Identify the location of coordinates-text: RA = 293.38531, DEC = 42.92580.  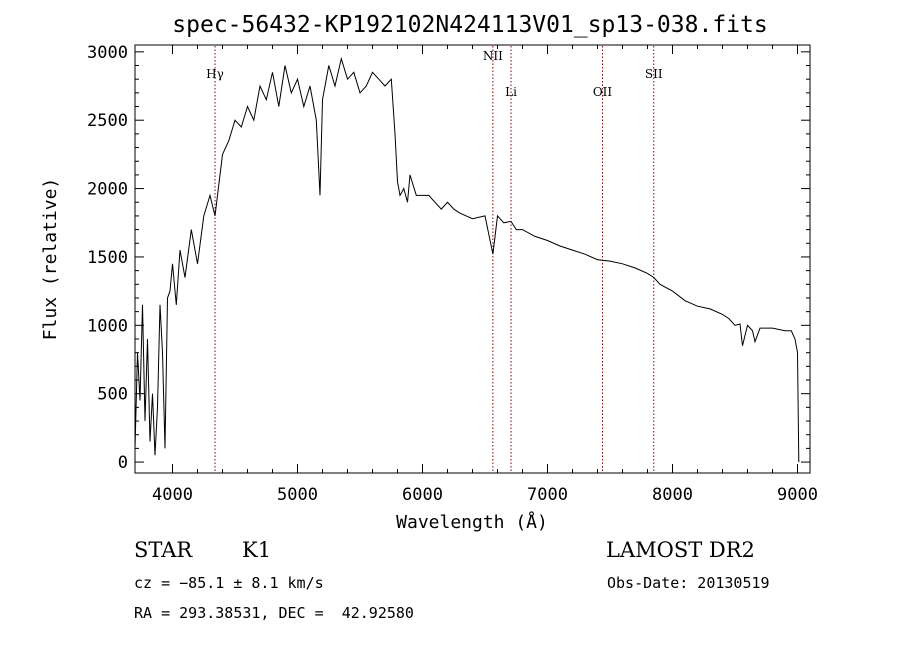
(274, 613).